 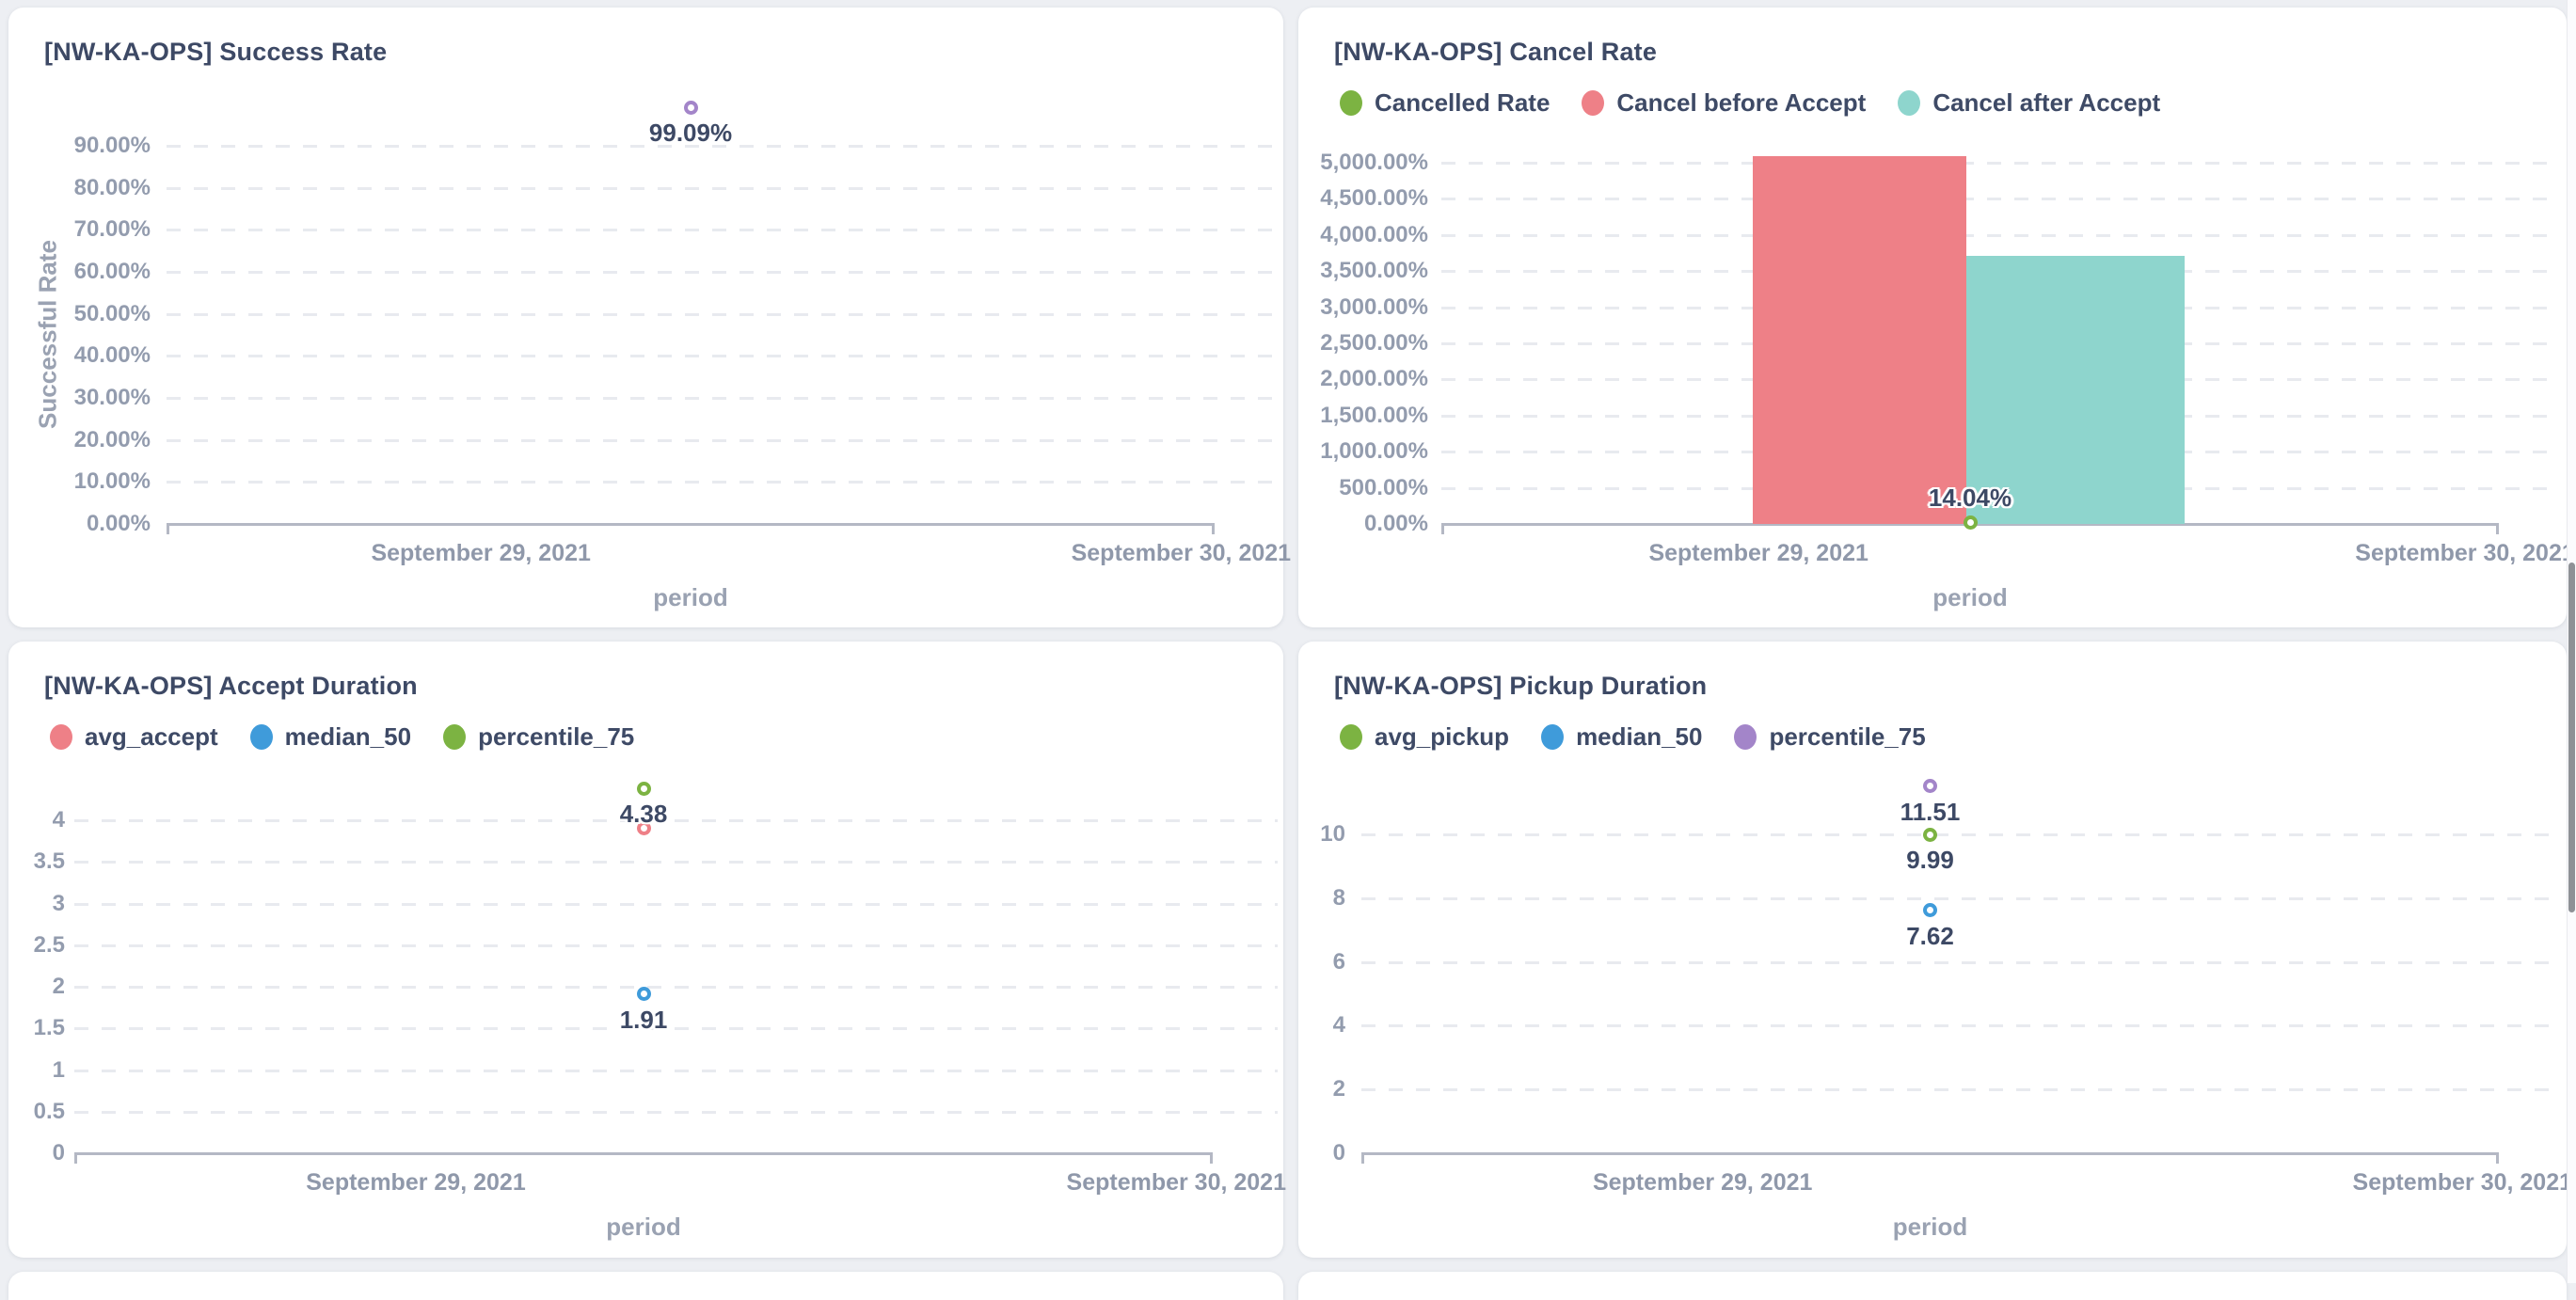 I want to click on y-tick-label: 1,500.00%, so click(x=1374, y=415).